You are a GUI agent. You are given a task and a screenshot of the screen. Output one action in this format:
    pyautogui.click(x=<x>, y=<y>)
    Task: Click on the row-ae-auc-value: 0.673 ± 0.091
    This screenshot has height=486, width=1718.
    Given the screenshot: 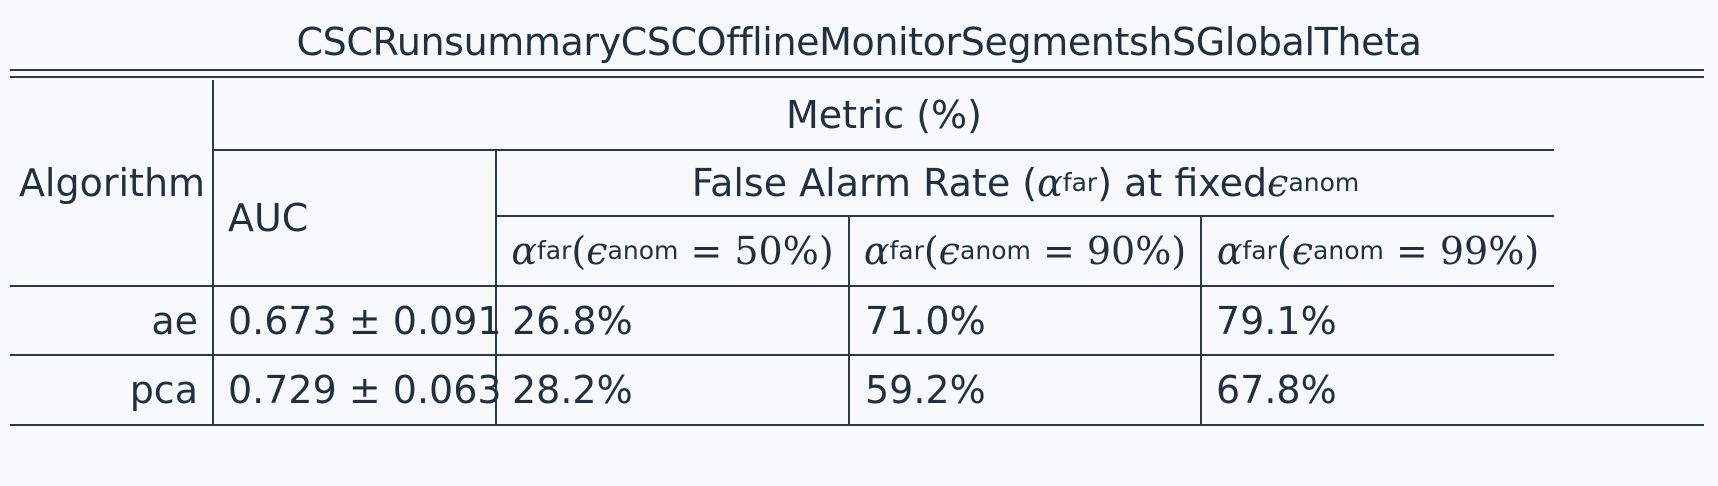 What is the action you would take?
    pyautogui.click(x=365, y=320)
    